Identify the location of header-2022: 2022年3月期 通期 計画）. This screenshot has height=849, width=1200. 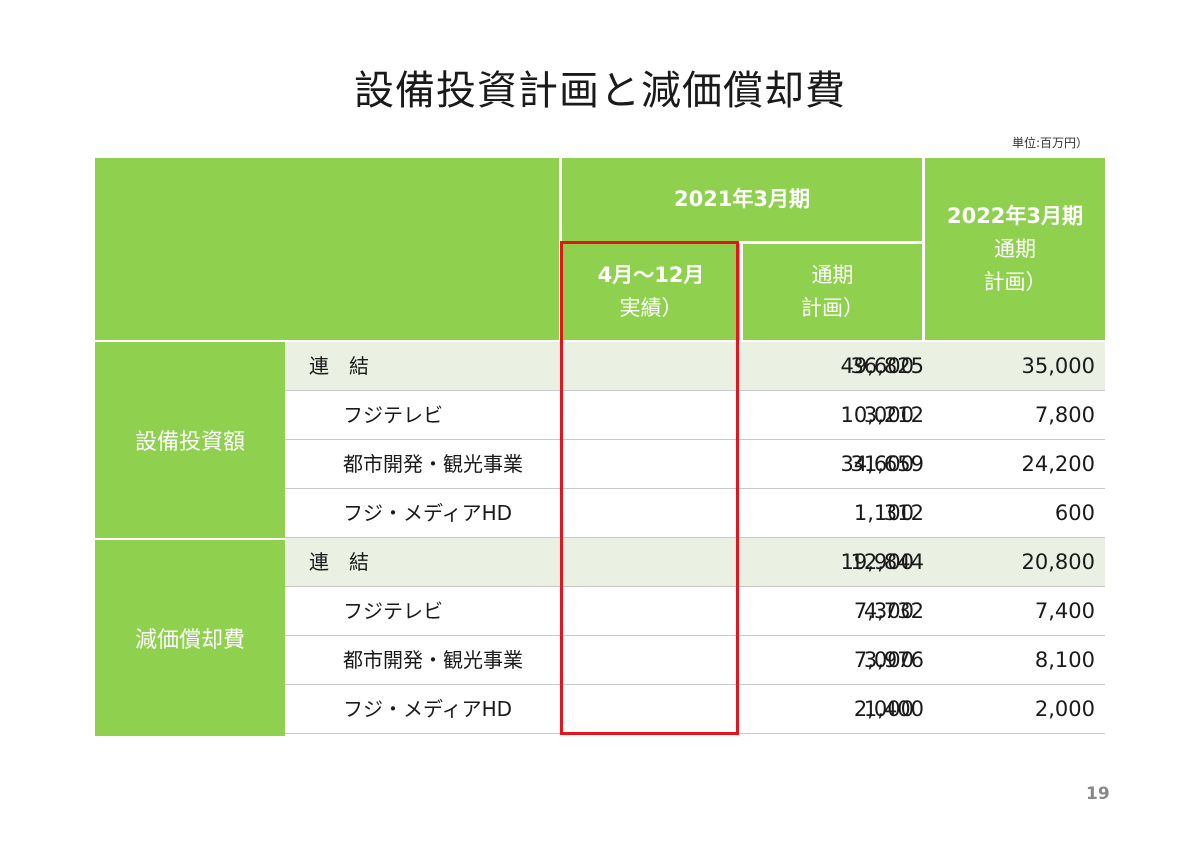
(1015, 249).